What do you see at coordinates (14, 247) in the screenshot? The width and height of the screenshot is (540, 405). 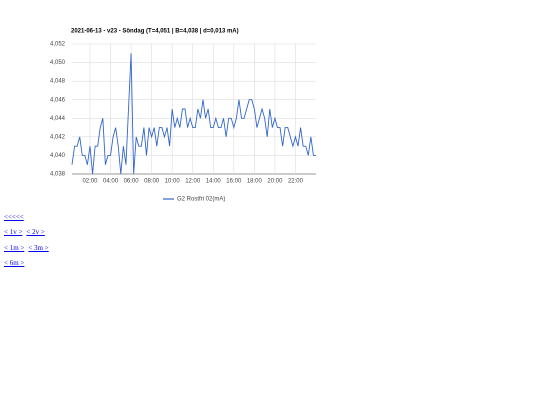 I see `nav-link: < 1m >` at bounding box center [14, 247].